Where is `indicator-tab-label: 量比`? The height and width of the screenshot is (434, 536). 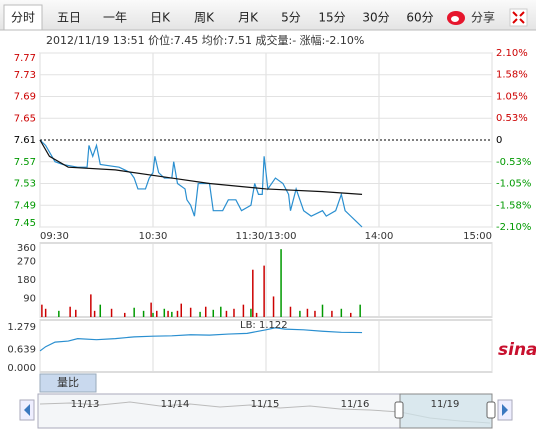
indicator-tab-label: 量比 is located at coordinates (68, 382).